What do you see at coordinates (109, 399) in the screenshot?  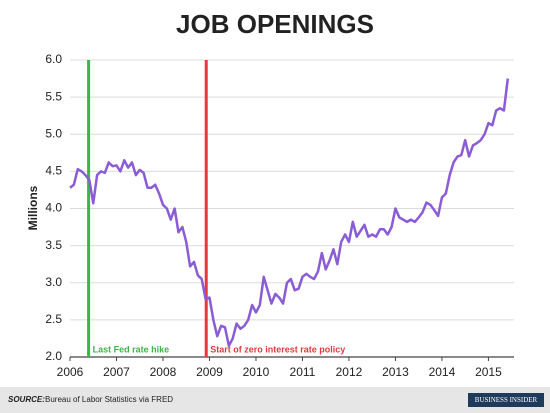 I see `source: Bureau of Labor Statistics via FRED` at bounding box center [109, 399].